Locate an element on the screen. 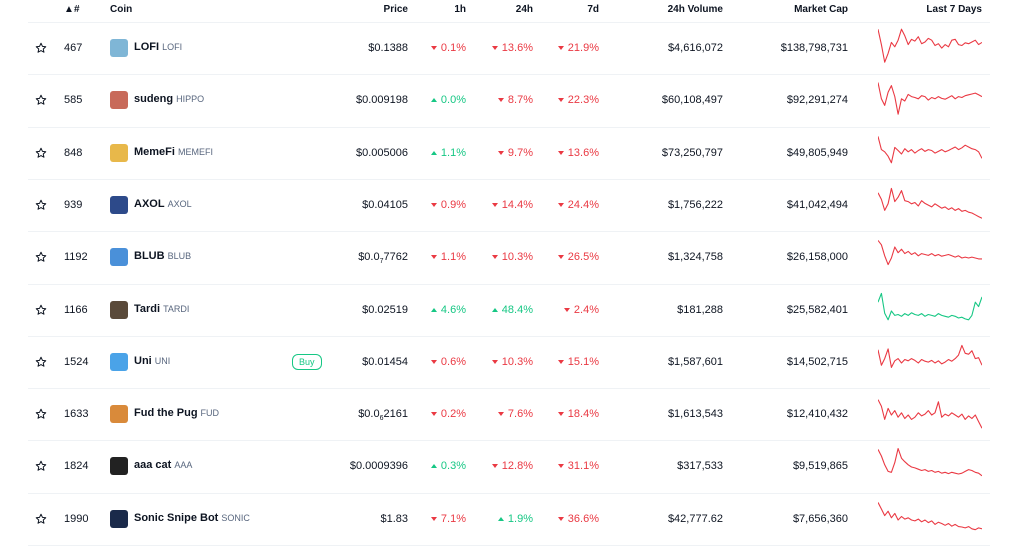 The height and width of the screenshot is (551, 1024). coin-name: BLUB BLUB is located at coordinates (162, 256).